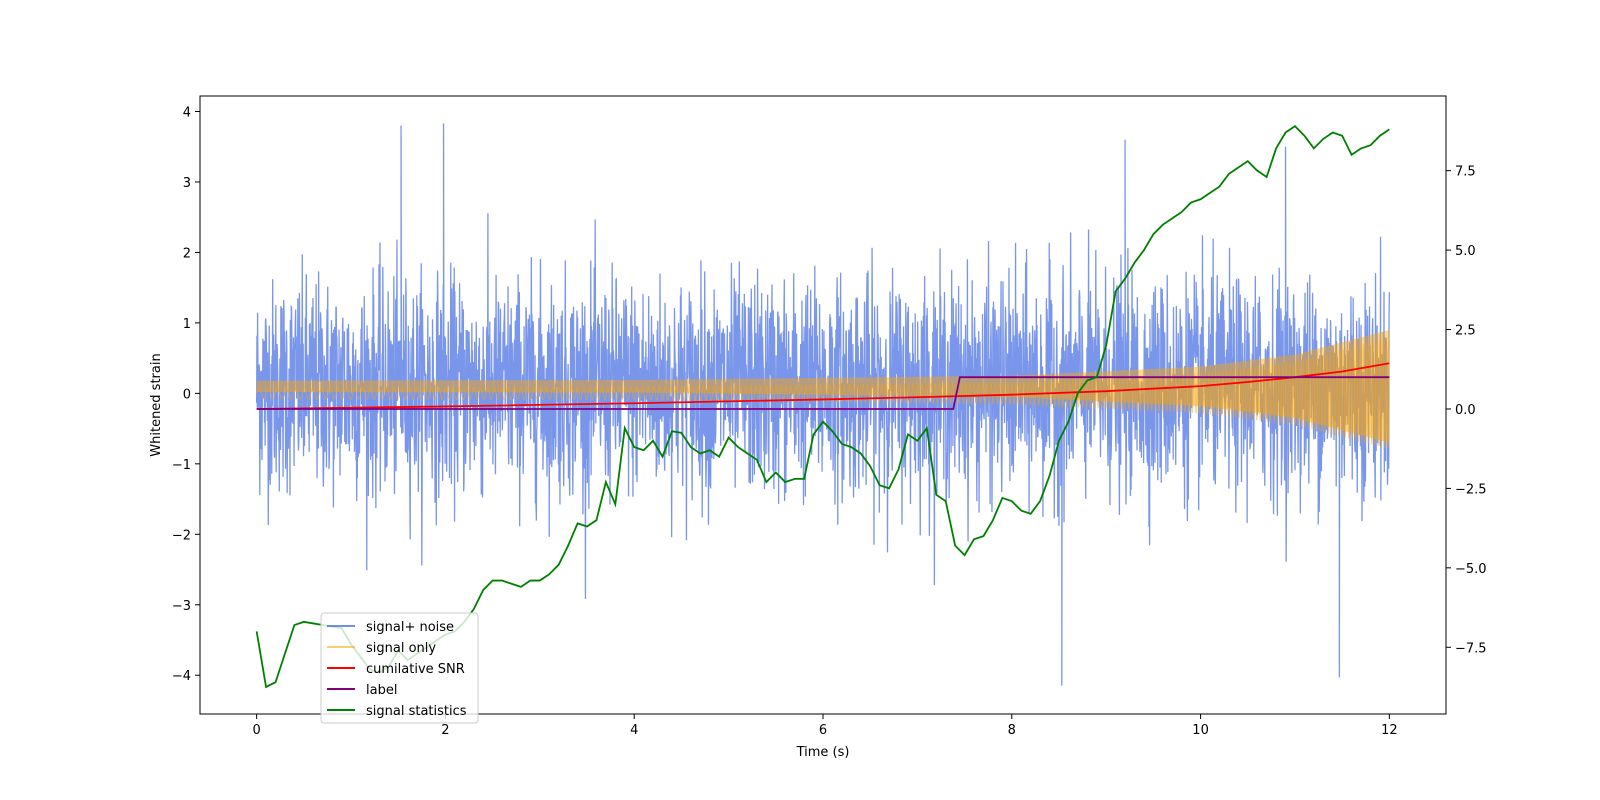  What do you see at coordinates (416, 711) in the screenshot?
I see `legend-entry-label: signal statistics` at bounding box center [416, 711].